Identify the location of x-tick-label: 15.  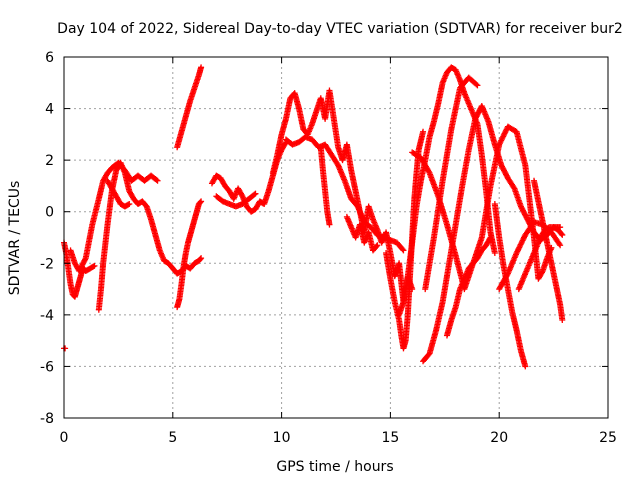
(390, 438).